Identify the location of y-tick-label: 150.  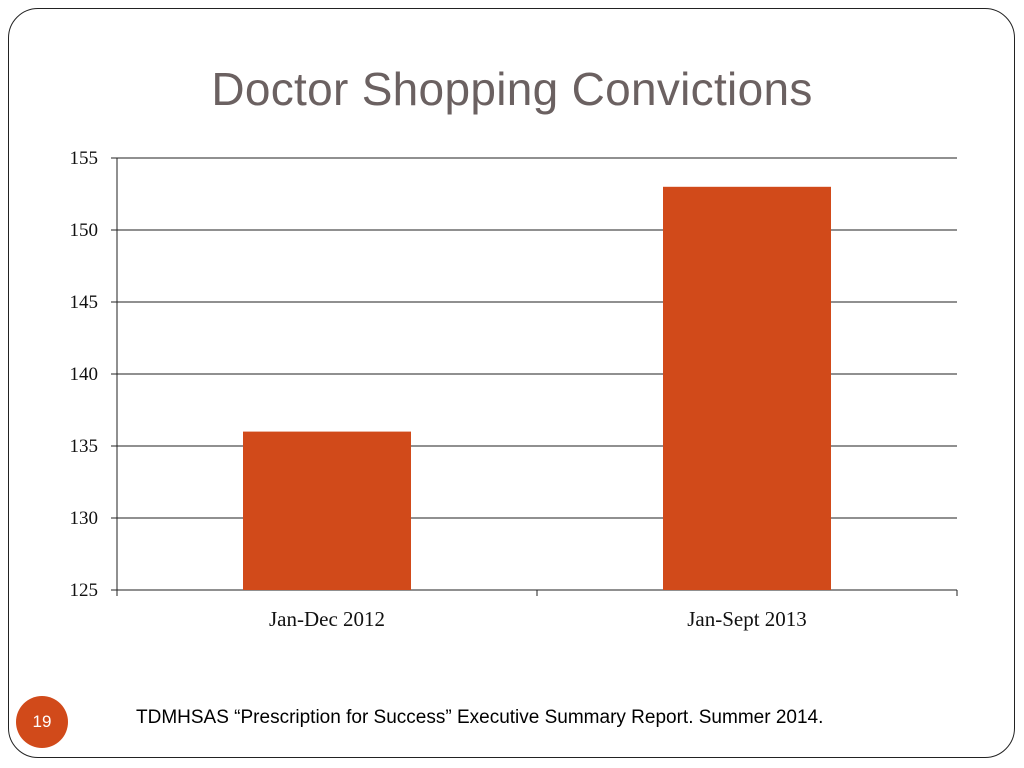
(84, 230).